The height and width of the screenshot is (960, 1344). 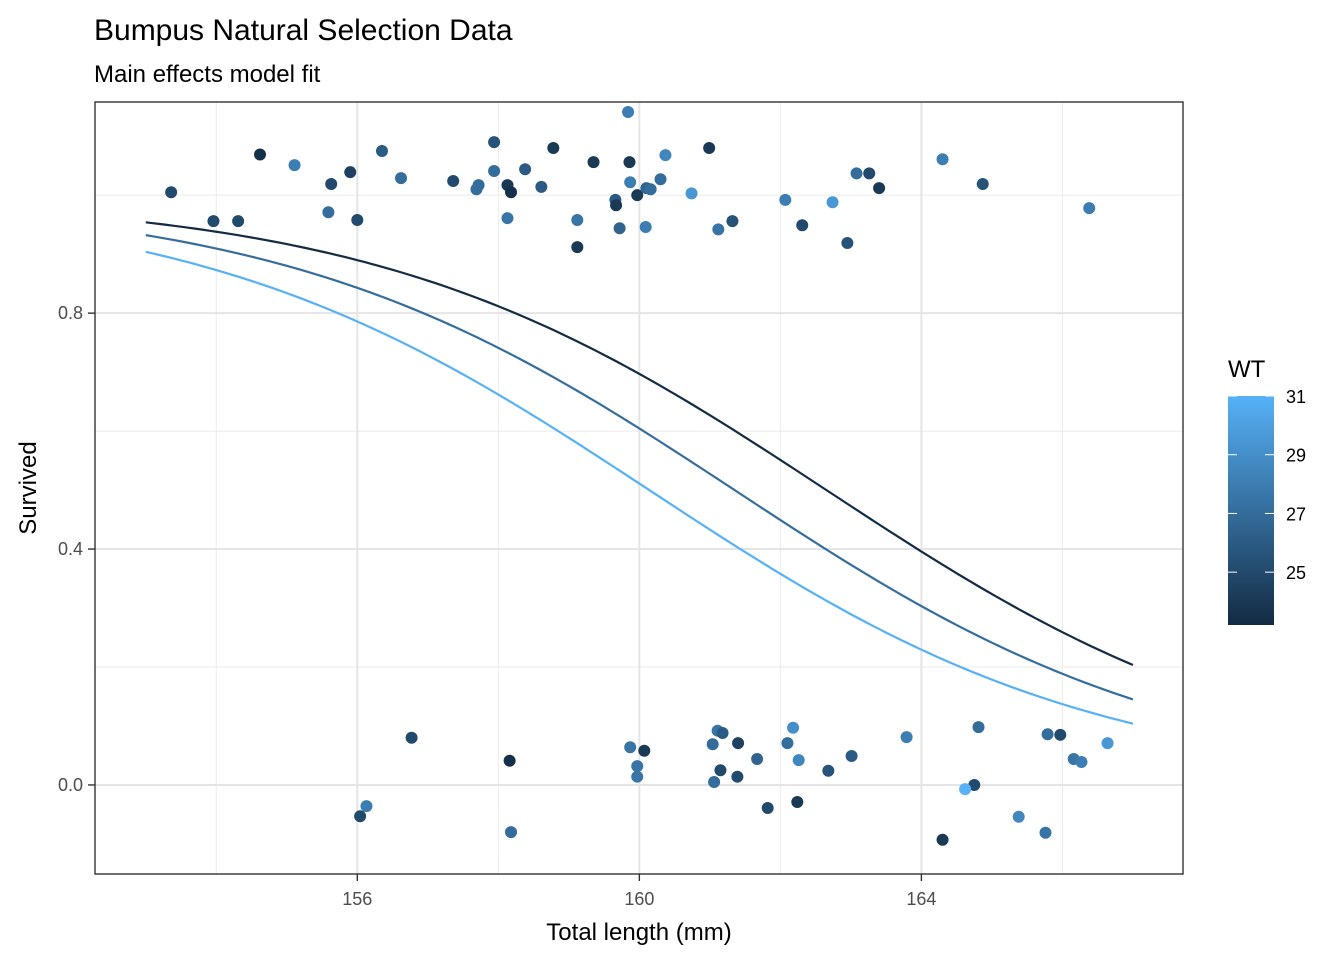 I want to click on legend-label: 25, so click(x=1296, y=573).